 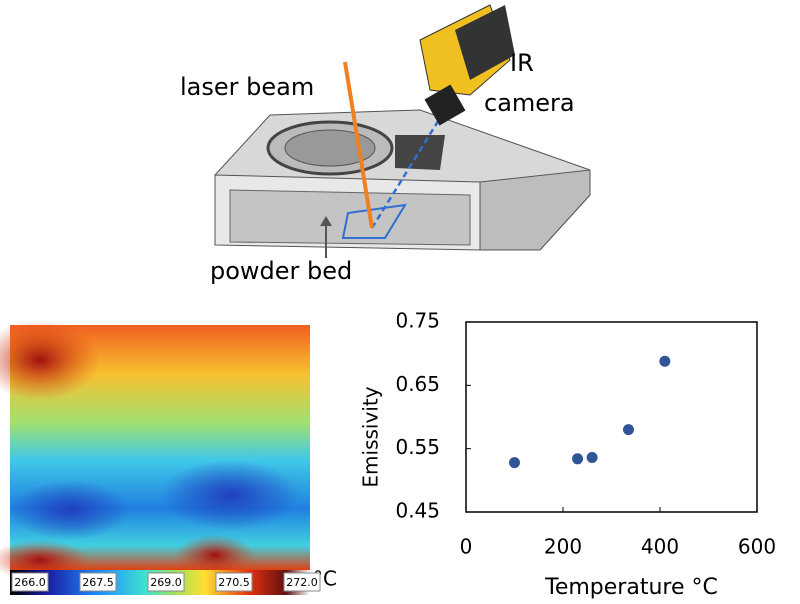 I want to click on y-tick-label: 0.65, so click(x=417, y=384).